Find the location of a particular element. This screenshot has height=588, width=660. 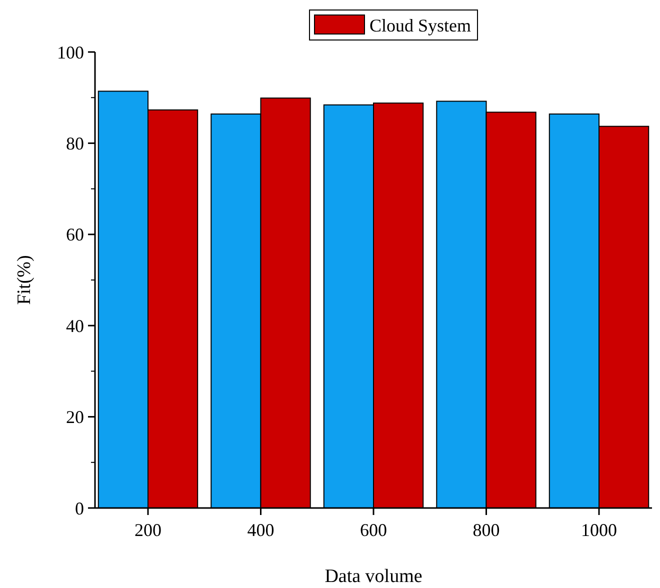

x-axis-title: Data volume is located at coordinates (373, 576).